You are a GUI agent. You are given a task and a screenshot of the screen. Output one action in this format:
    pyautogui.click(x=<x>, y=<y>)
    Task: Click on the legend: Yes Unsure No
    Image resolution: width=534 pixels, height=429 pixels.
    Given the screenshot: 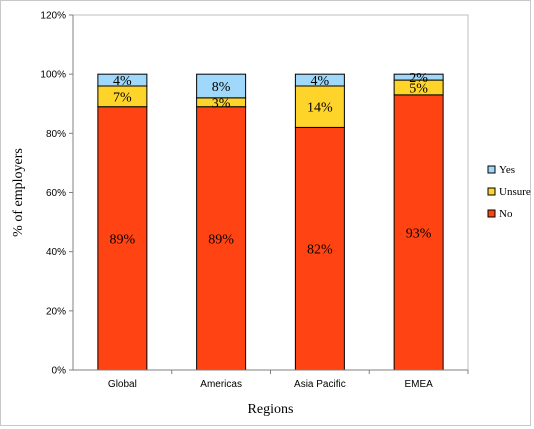 What is the action you would take?
    pyautogui.click(x=509, y=192)
    